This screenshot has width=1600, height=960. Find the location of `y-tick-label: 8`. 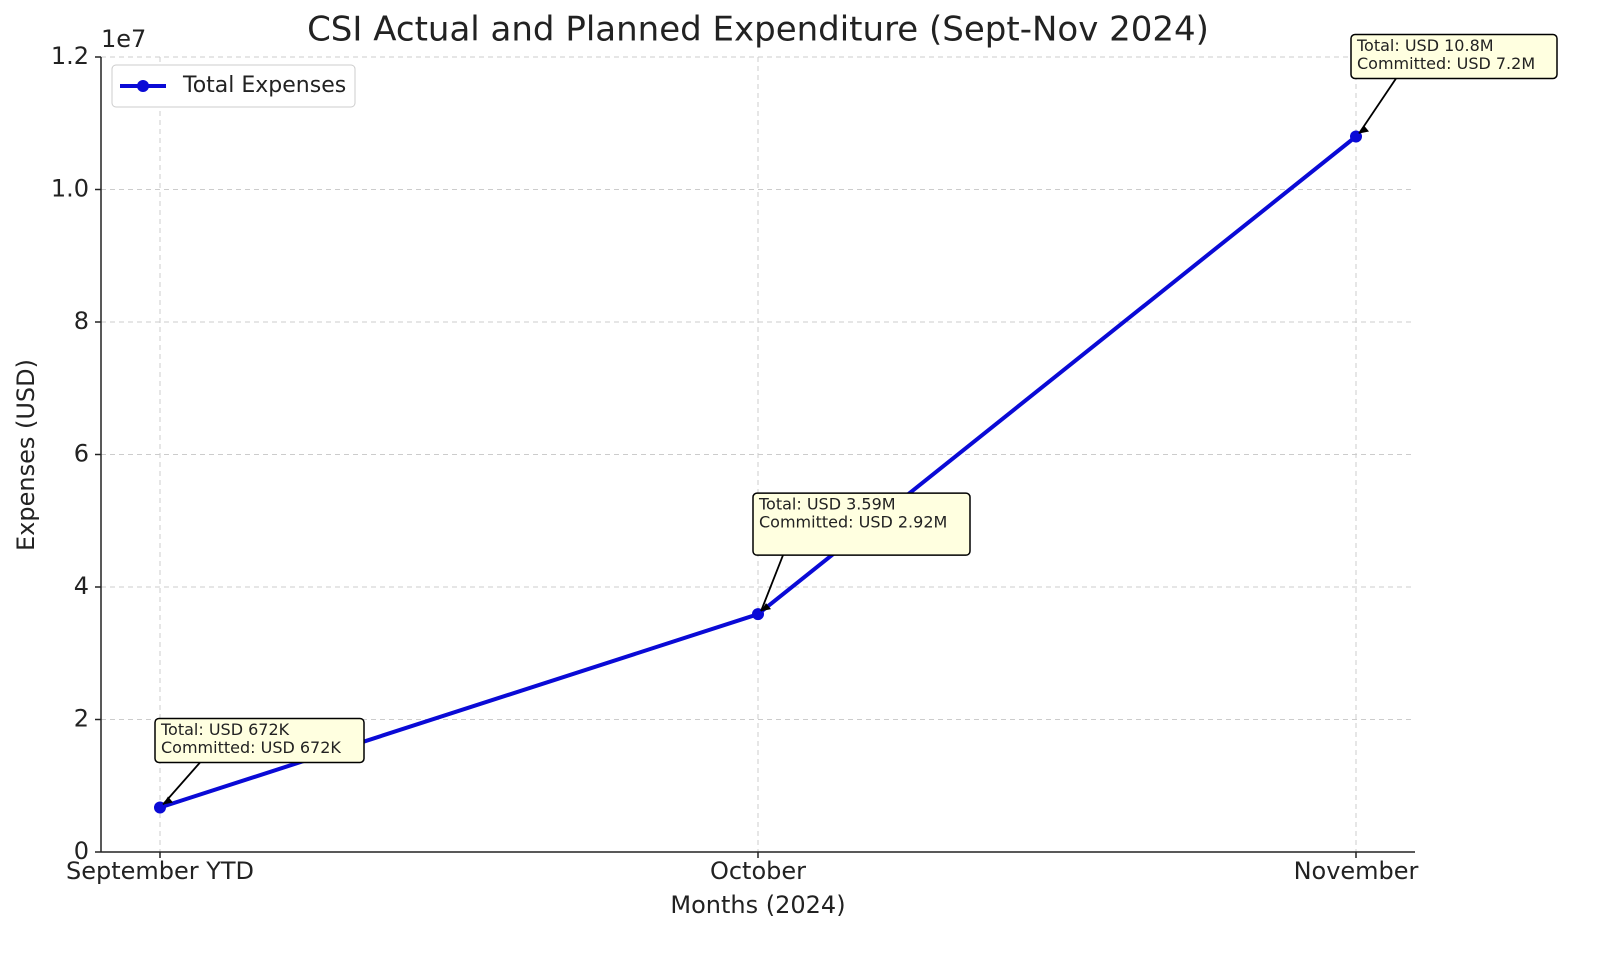

y-tick-label: 8 is located at coordinates (81, 321).